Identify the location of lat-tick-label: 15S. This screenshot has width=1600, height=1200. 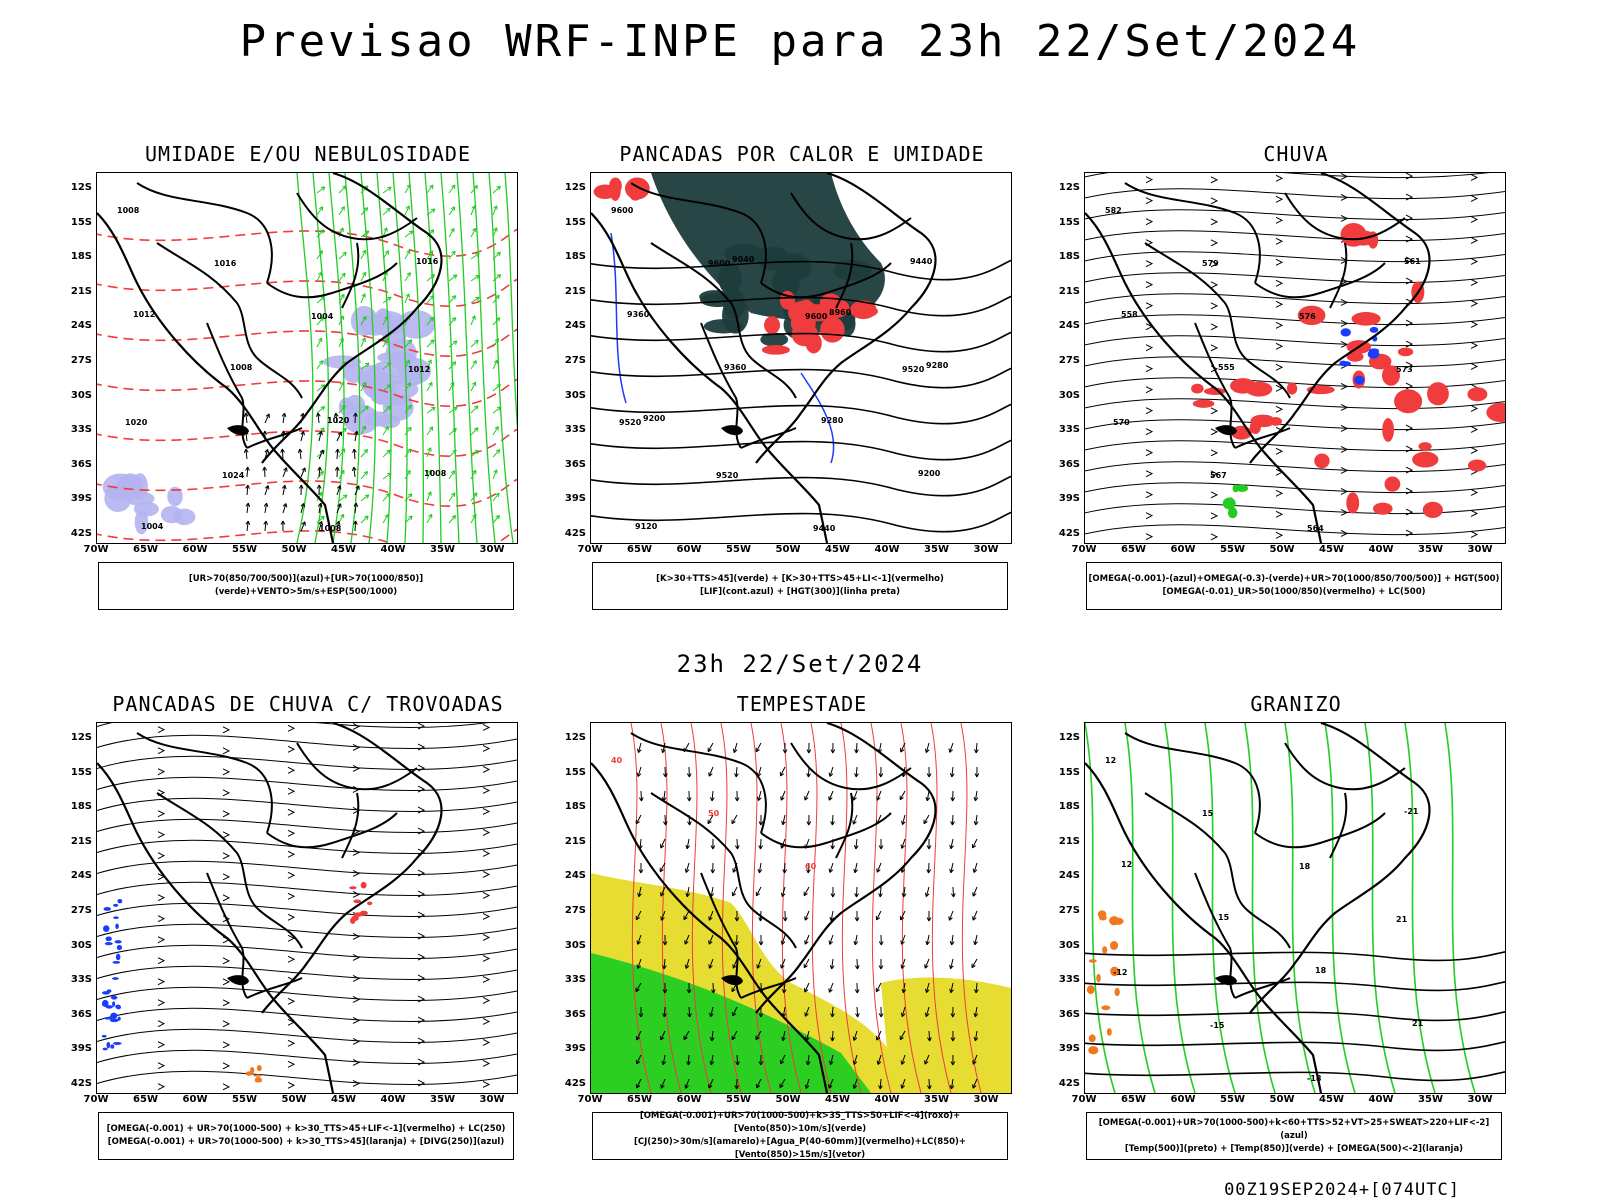
(575, 222).